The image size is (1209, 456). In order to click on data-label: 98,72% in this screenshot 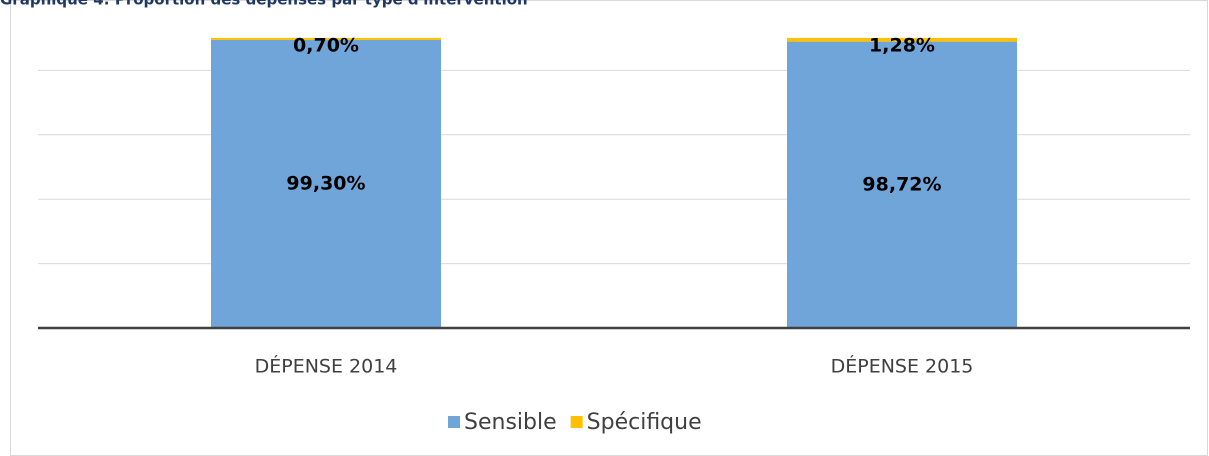, I will do `click(901, 184)`.